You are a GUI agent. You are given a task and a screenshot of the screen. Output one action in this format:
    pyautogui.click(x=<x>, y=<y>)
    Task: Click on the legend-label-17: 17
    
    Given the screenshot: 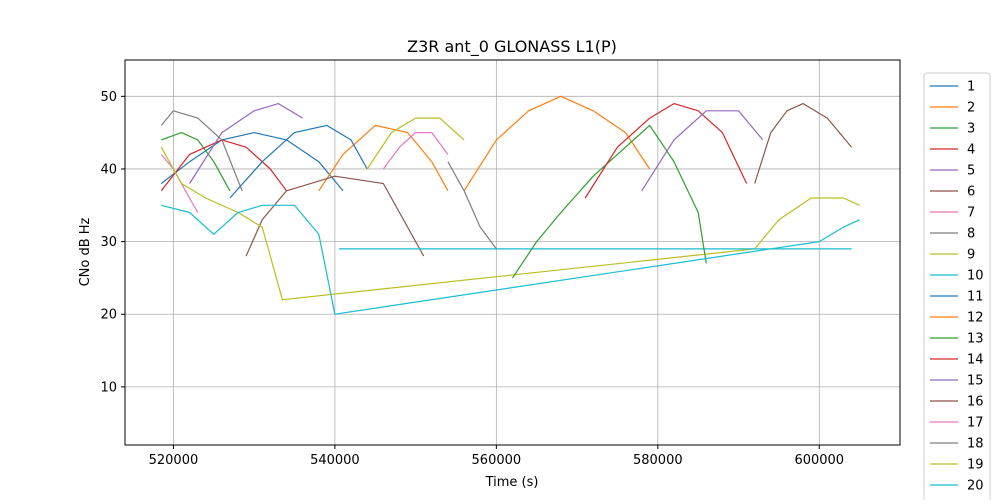 What is the action you would take?
    pyautogui.click(x=975, y=423)
    